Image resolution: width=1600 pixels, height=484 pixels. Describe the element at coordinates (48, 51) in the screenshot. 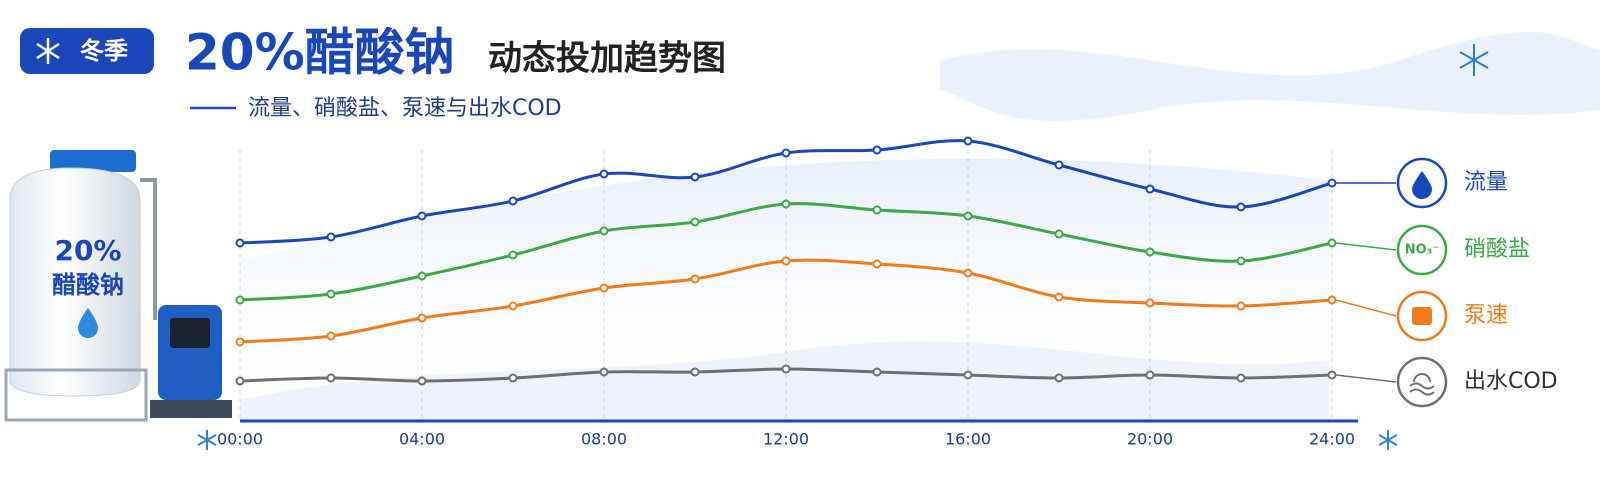

I see `badge-snowflake` at that location.